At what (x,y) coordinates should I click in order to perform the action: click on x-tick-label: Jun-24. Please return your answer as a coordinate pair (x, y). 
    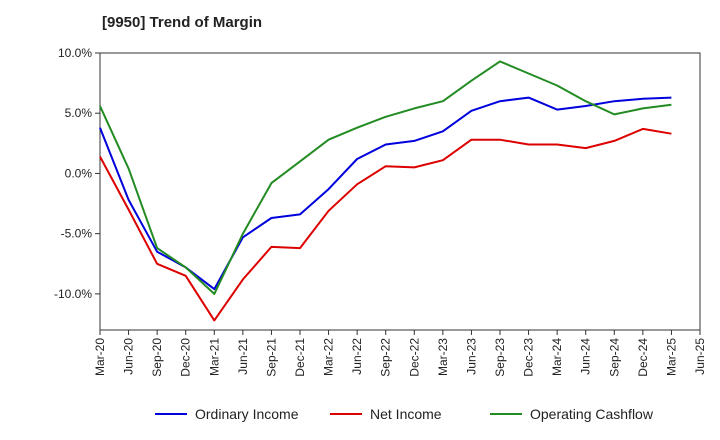
    Looking at the image, I should click on (586, 356).